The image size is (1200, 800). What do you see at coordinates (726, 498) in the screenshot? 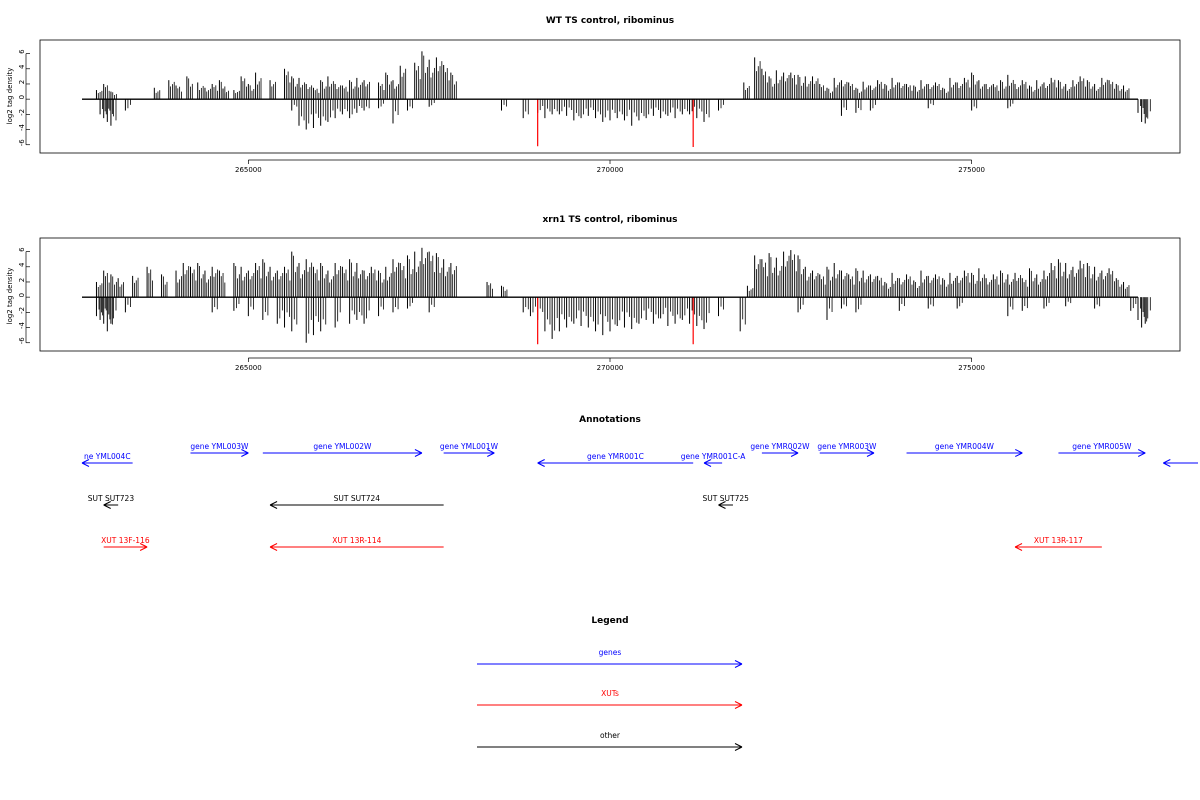
I see `annotation-label: SUT SUT725` at bounding box center [726, 498].